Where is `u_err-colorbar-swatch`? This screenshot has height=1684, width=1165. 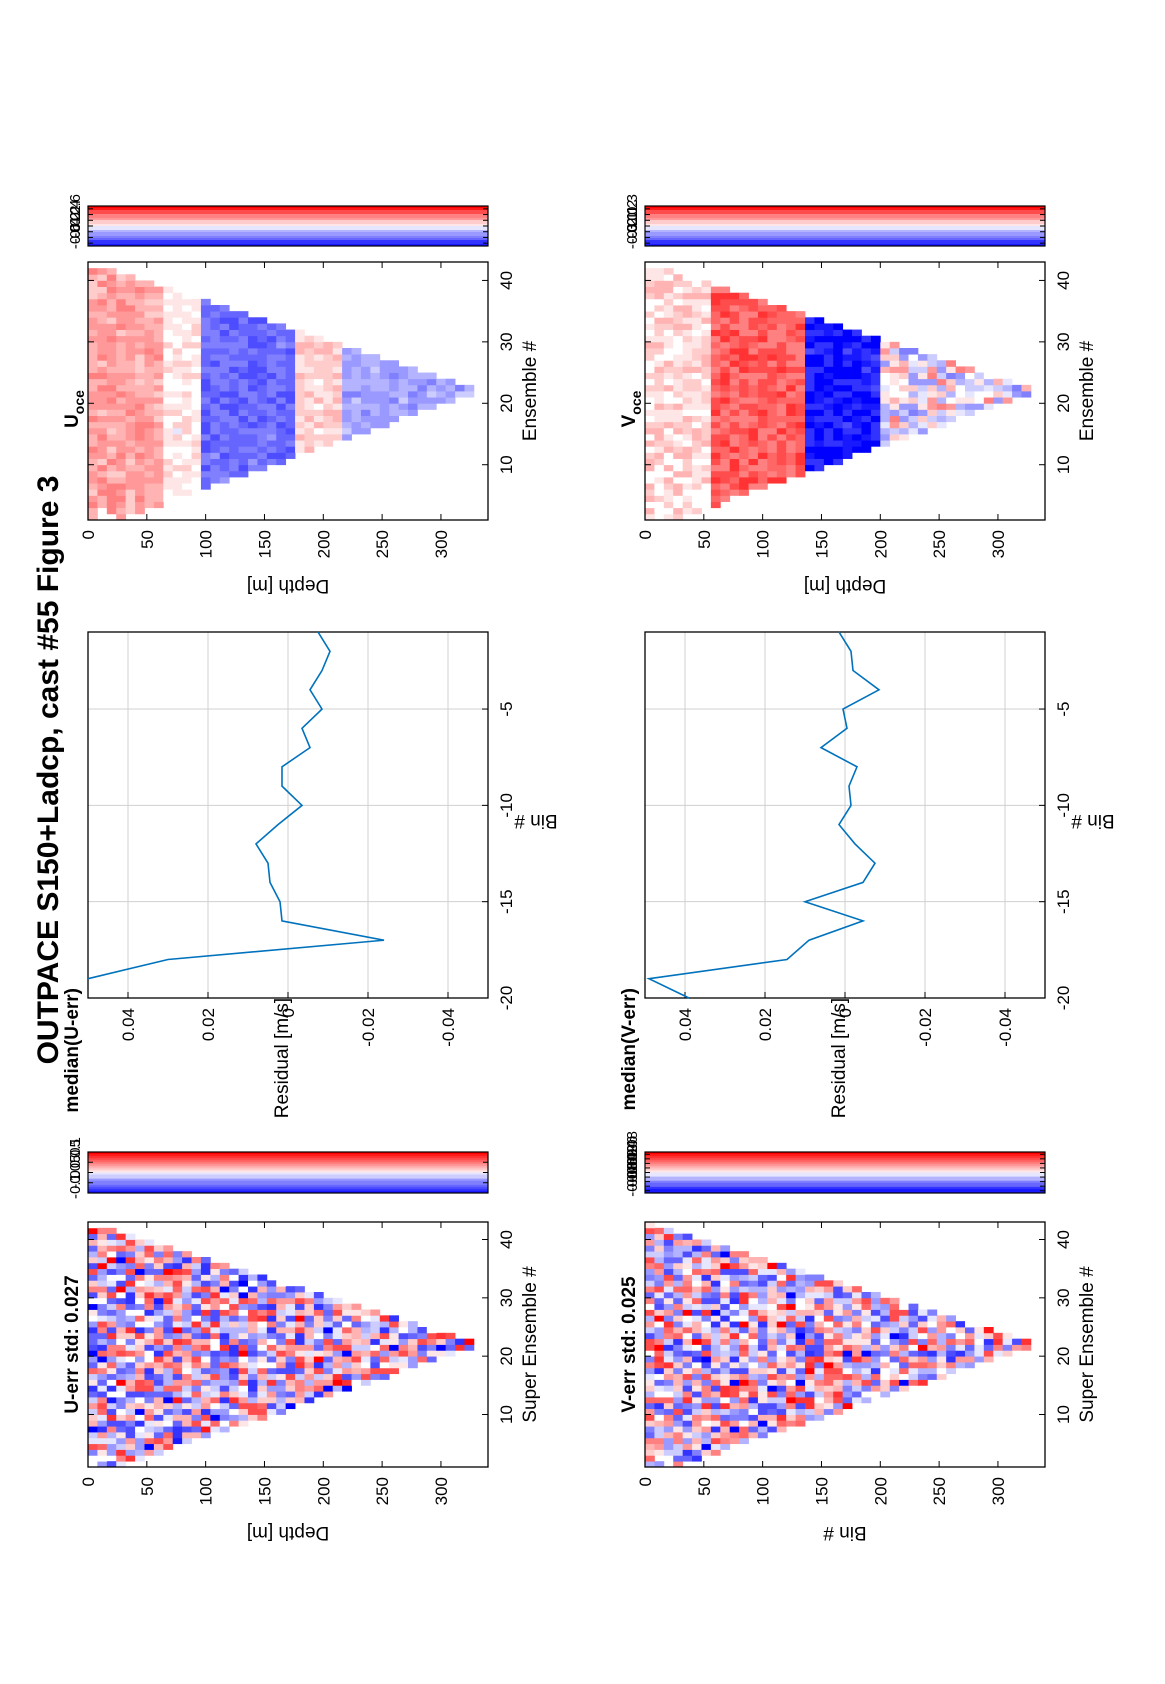 u_err-colorbar-swatch is located at coordinates (288, 1192).